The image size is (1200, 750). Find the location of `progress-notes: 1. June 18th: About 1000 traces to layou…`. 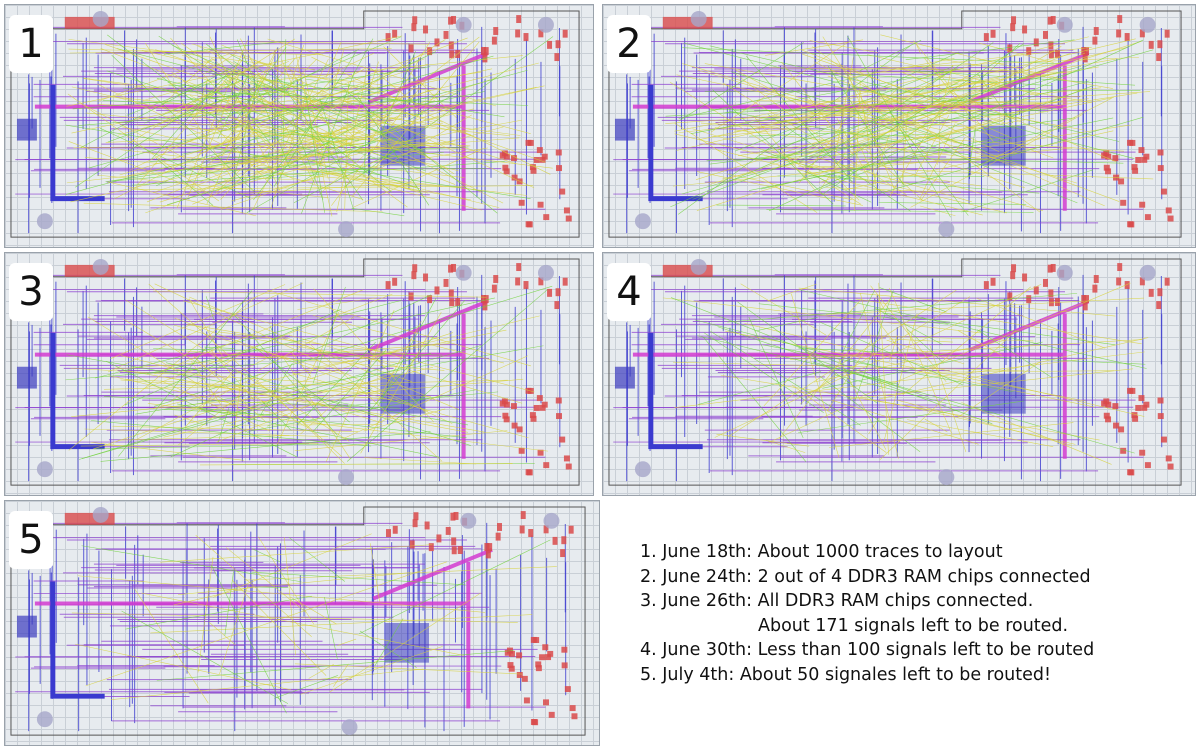

progress-notes: 1. June 18th: About 1000 traces to layou… is located at coordinates (910, 613).